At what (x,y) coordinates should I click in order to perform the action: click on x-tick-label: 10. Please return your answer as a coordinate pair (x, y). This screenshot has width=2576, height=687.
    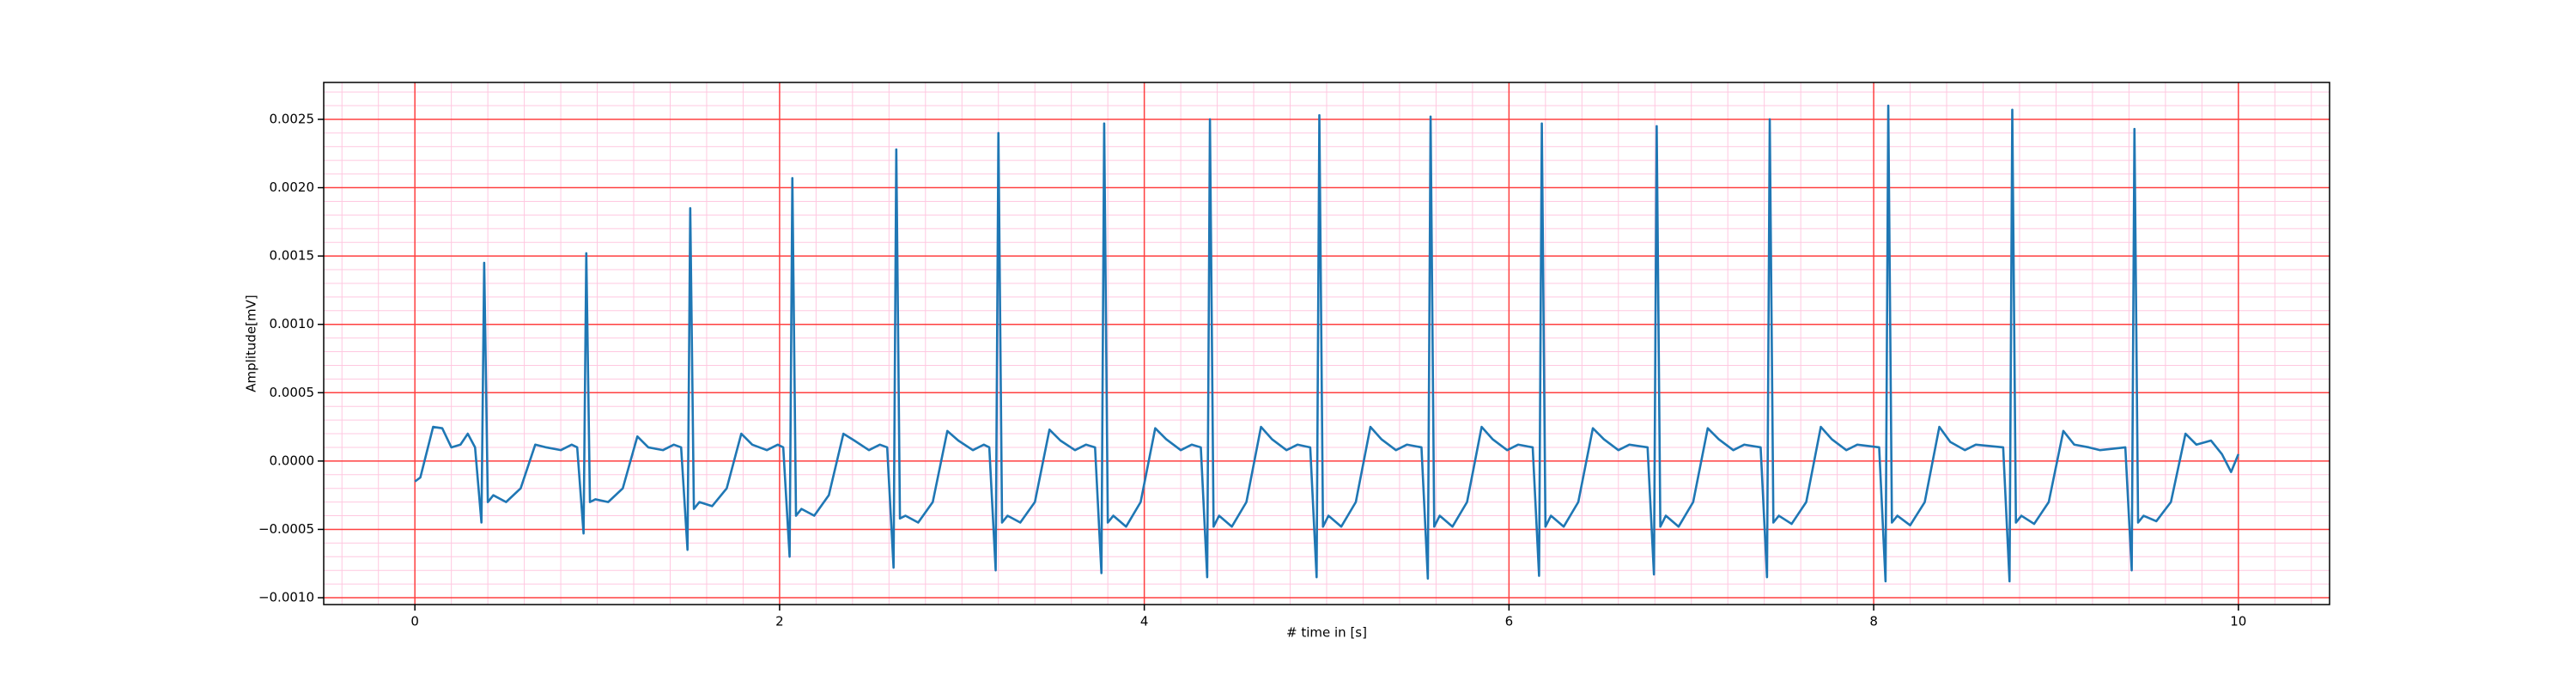
    Looking at the image, I should click on (2238, 621).